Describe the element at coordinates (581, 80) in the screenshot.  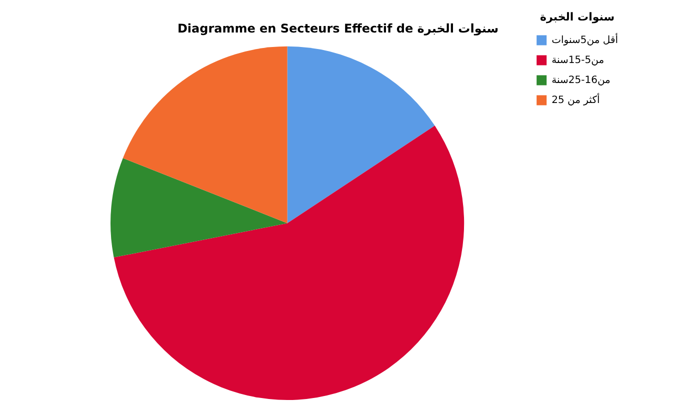
I see `legend-label: من16-25سنة` at that location.